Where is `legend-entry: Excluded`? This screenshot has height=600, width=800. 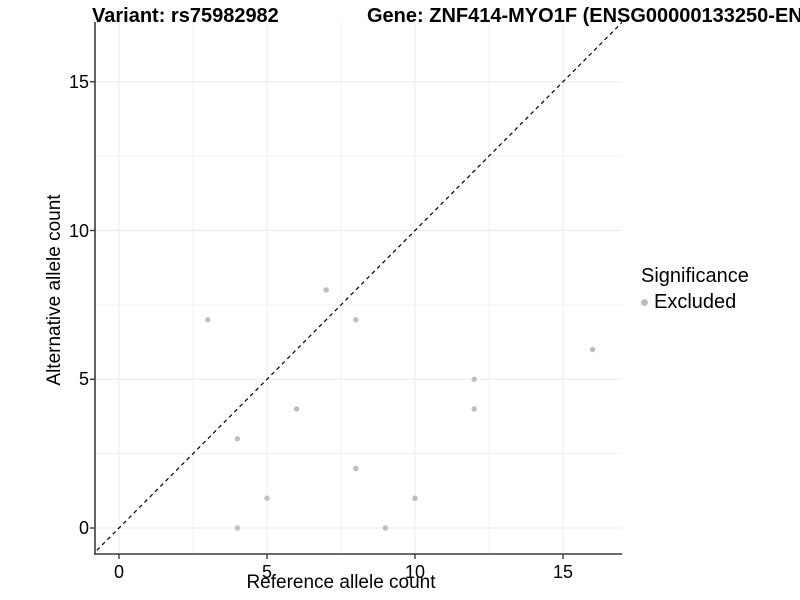
legend-entry: Excluded is located at coordinates (695, 302).